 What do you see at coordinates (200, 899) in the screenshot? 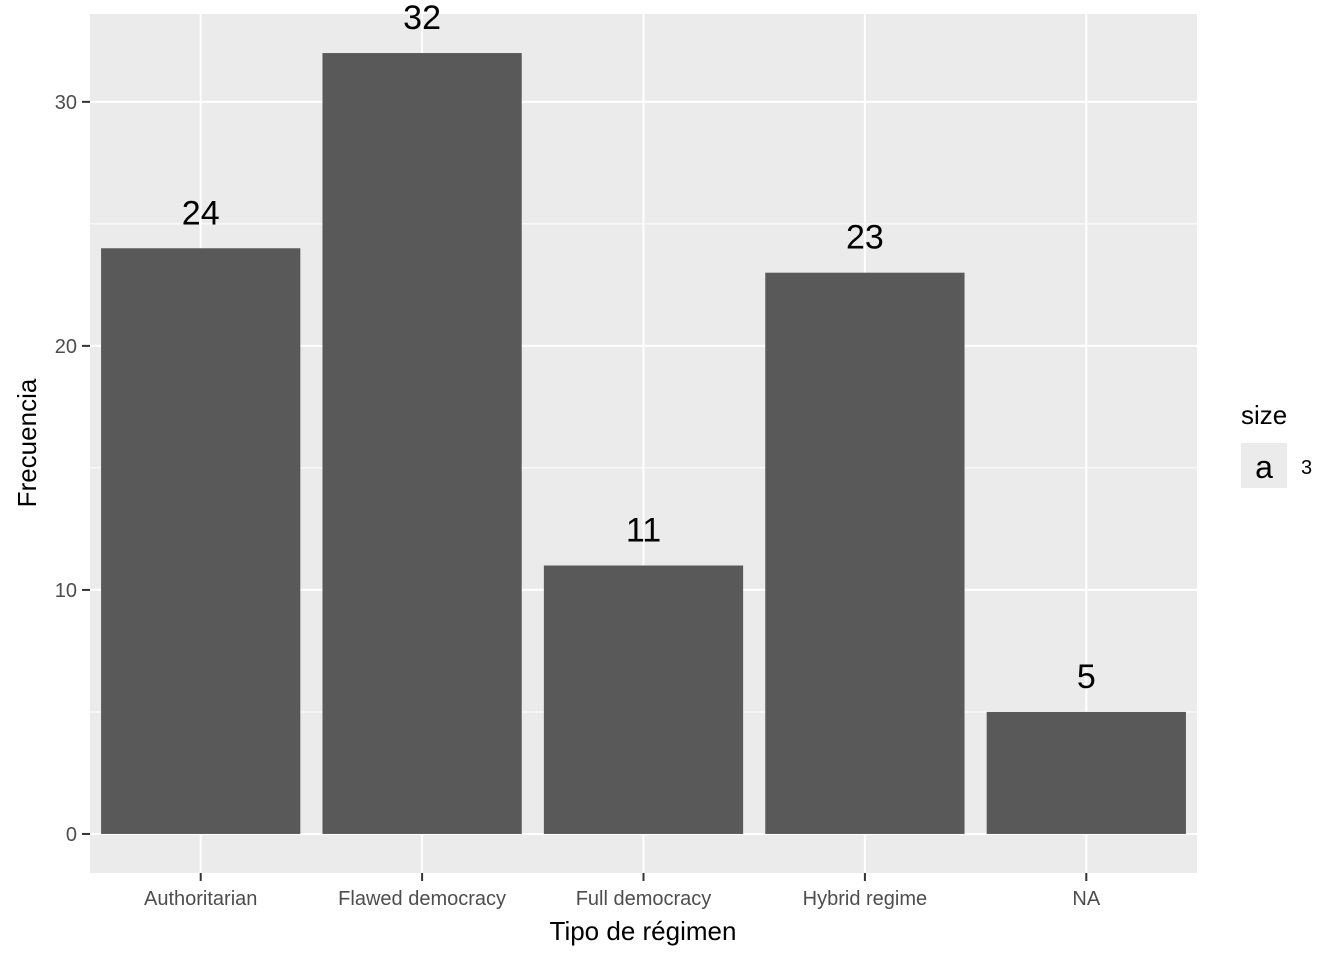
I see `x-tick-label: Authoritarian` at bounding box center [200, 899].